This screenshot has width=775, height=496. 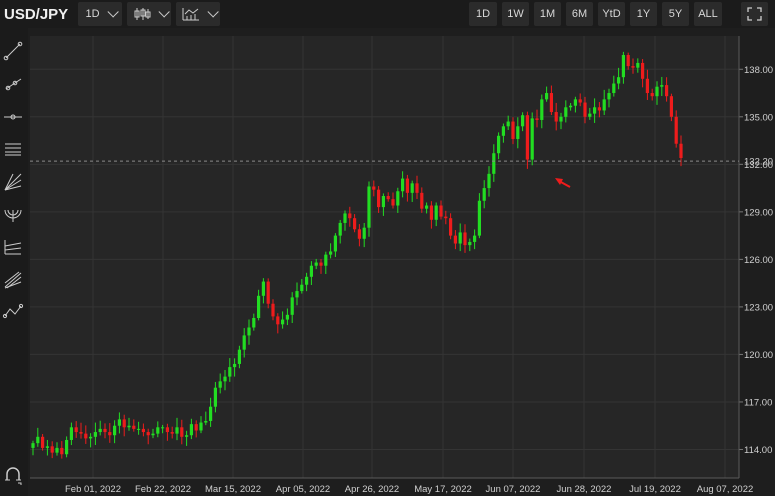 What do you see at coordinates (13, 182) in the screenshot?
I see `fib-fan-icon` at bounding box center [13, 182].